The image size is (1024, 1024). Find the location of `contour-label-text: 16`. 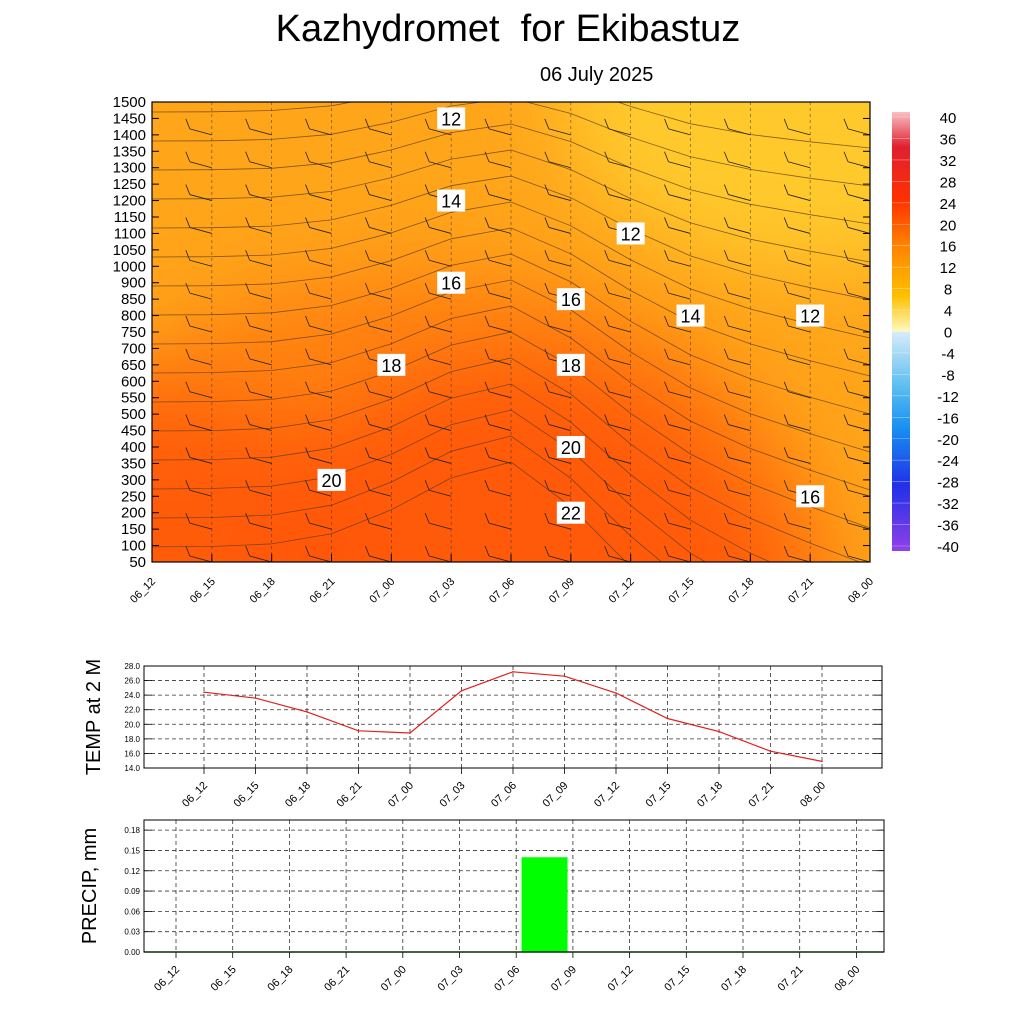

contour-label-text: 16 is located at coordinates (571, 300).